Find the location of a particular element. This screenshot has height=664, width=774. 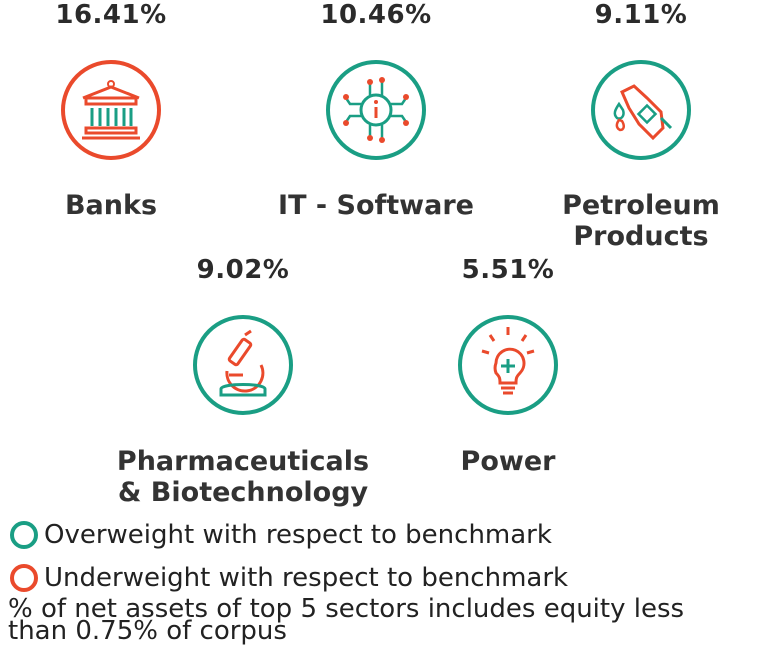

microscope-icon is located at coordinates (243, 365).